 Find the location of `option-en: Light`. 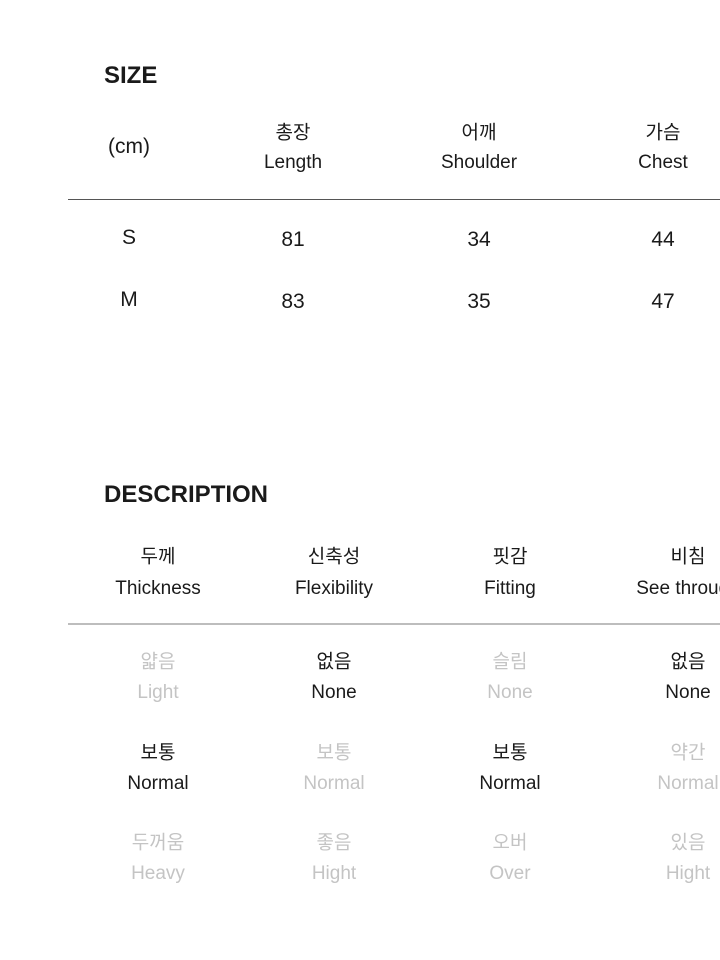

option-en: Light is located at coordinates (158, 692).